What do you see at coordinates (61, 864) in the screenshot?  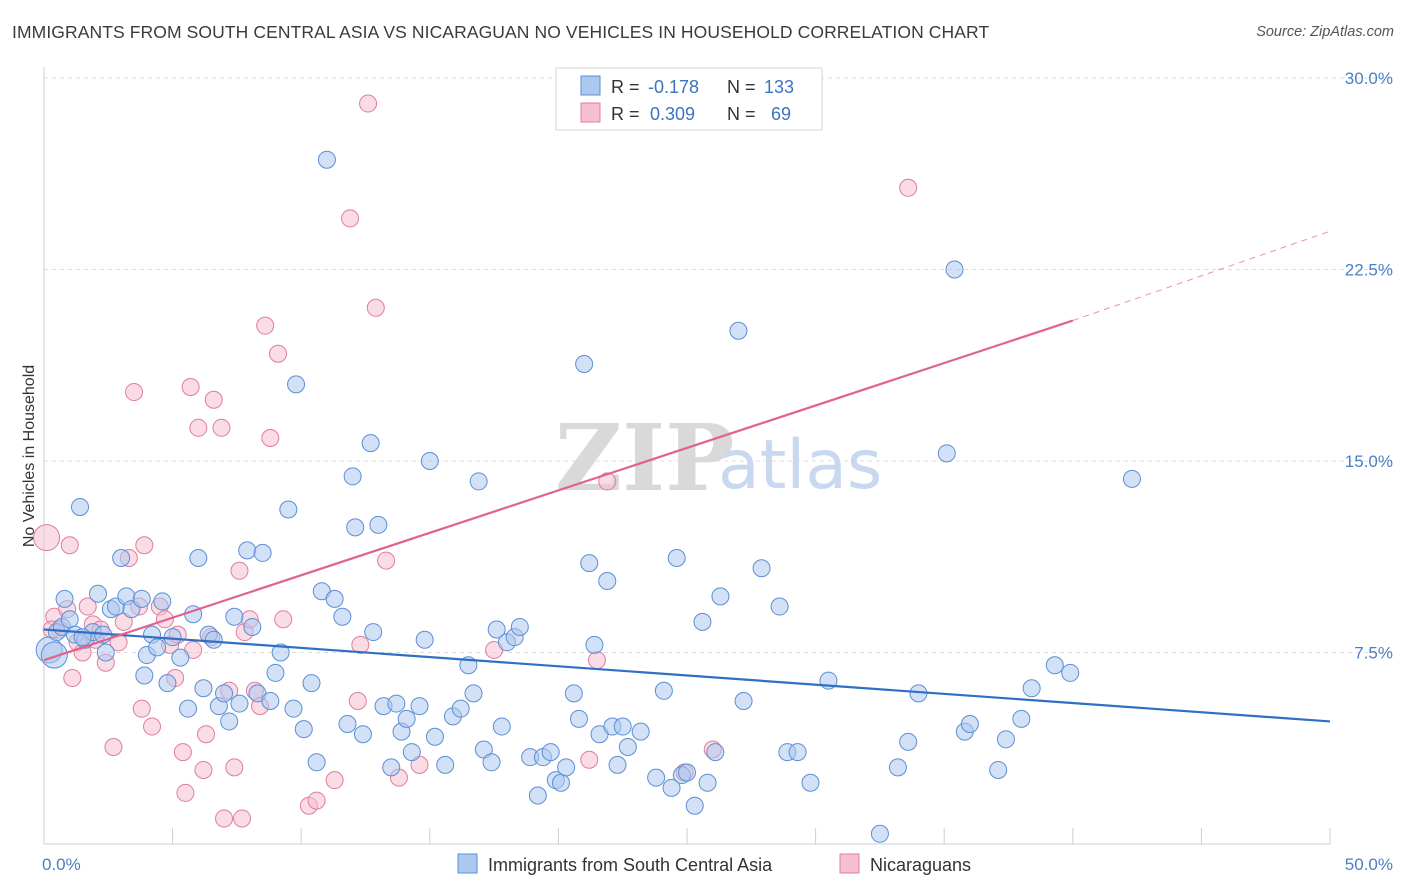 I see `x-tick-label-0: 0.0%` at bounding box center [61, 864].